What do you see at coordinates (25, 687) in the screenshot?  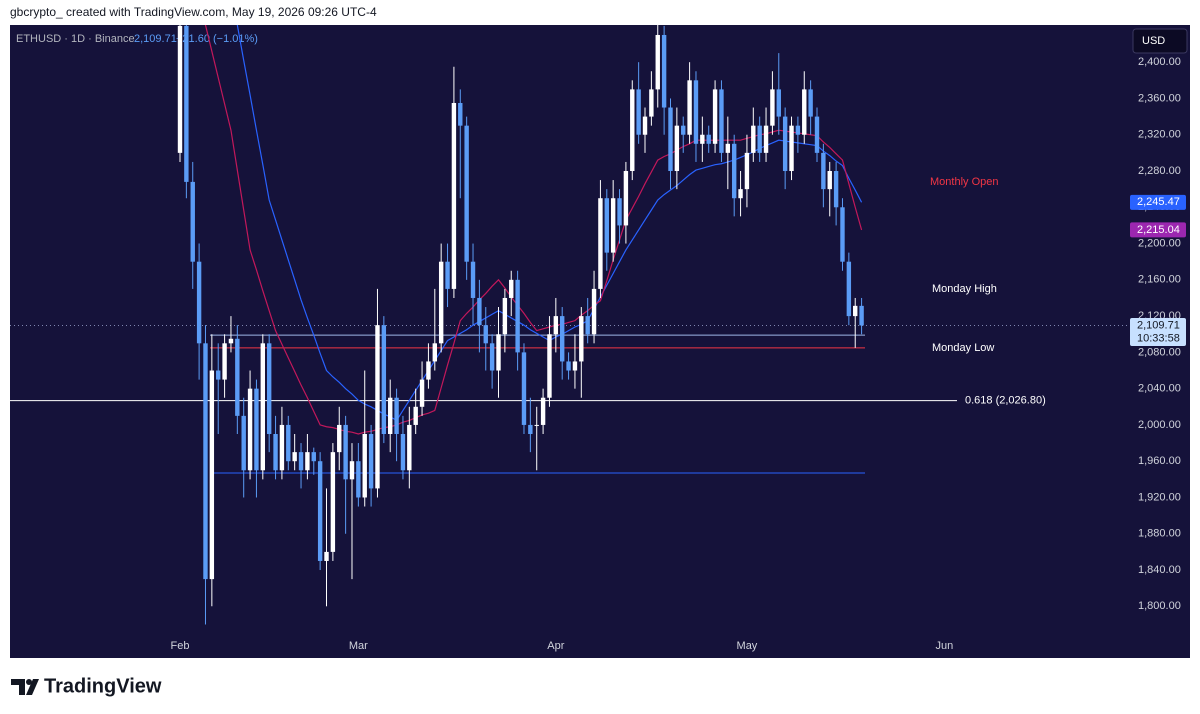 I see `brand-logo` at bounding box center [25, 687].